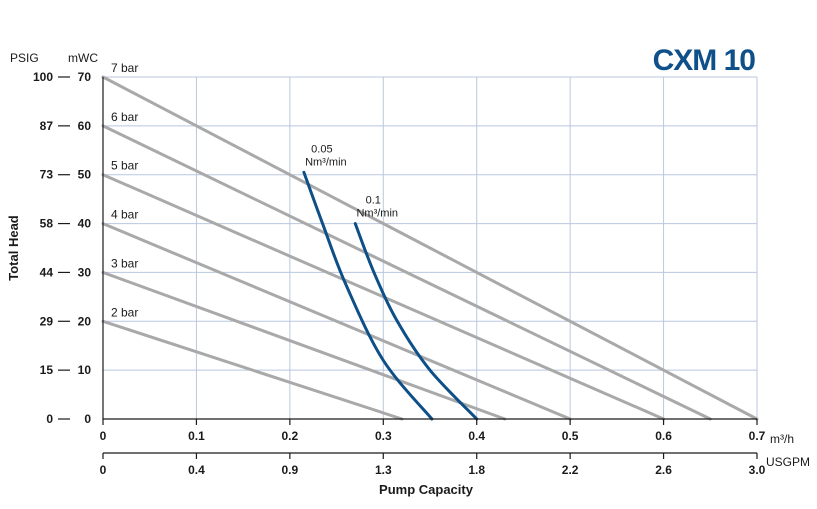 The height and width of the screenshot is (509, 817). I want to click on series-label-2-bar: 2 bar, so click(124, 312).